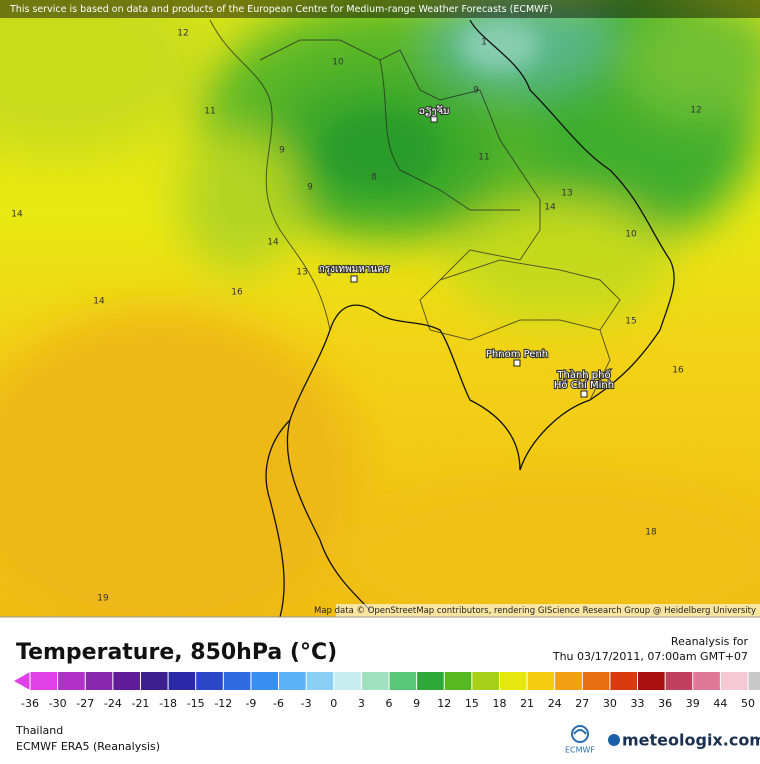 This screenshot has width=760, height=764. I want to click on colorbar-tick-label: 0, so click(333, 703).